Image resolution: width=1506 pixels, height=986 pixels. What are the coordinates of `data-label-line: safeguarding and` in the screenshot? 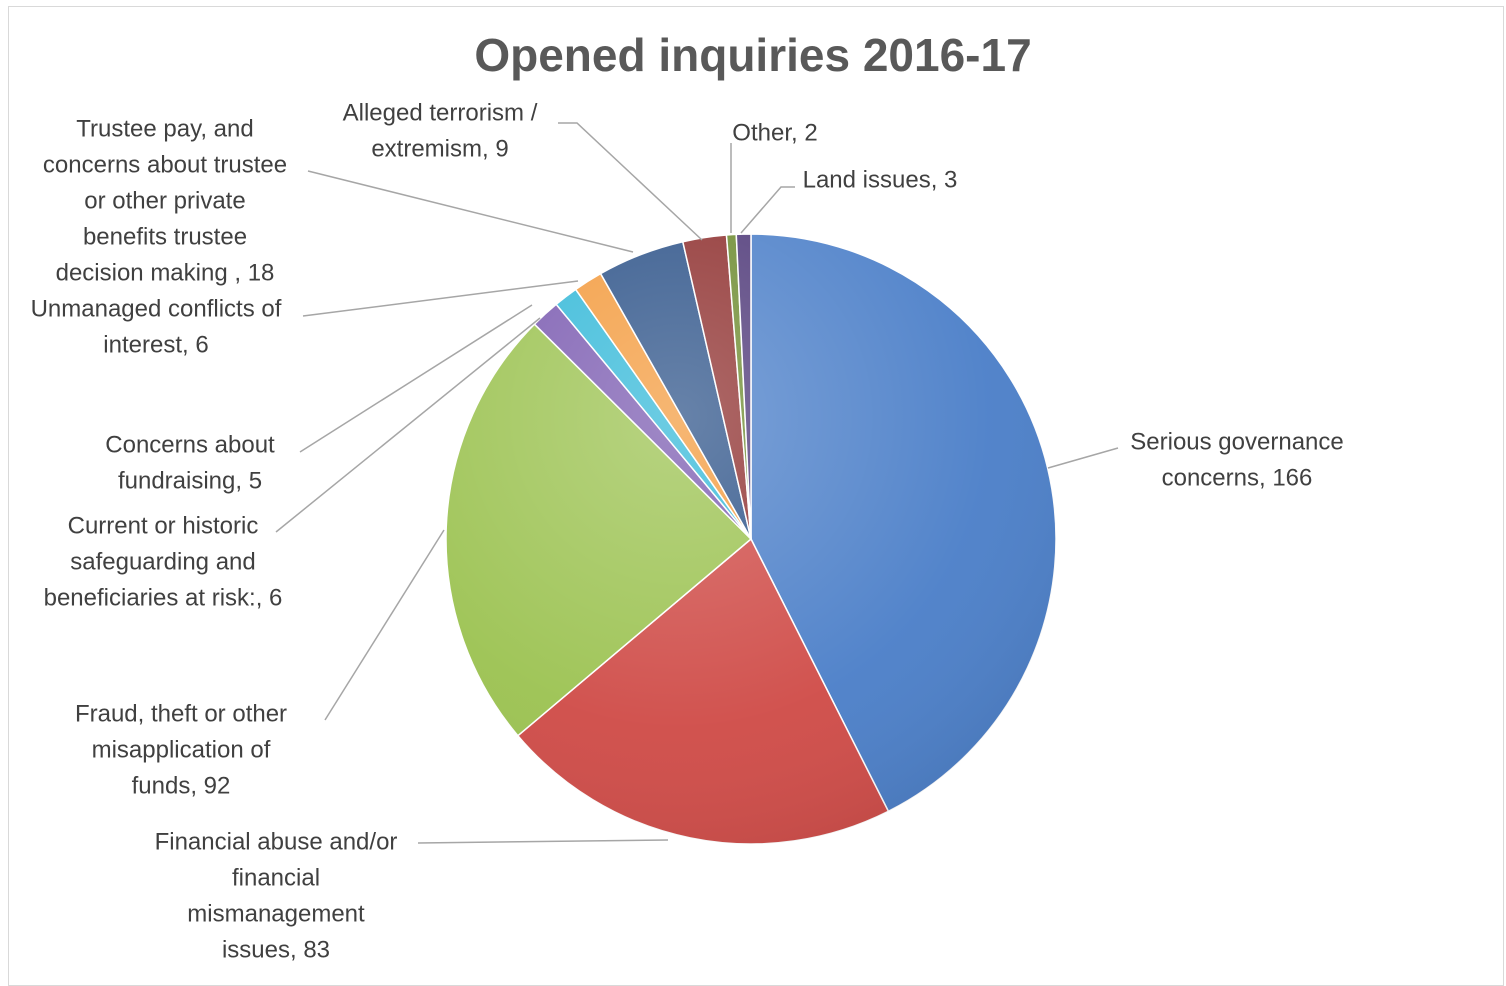 It's located at (162, 562).